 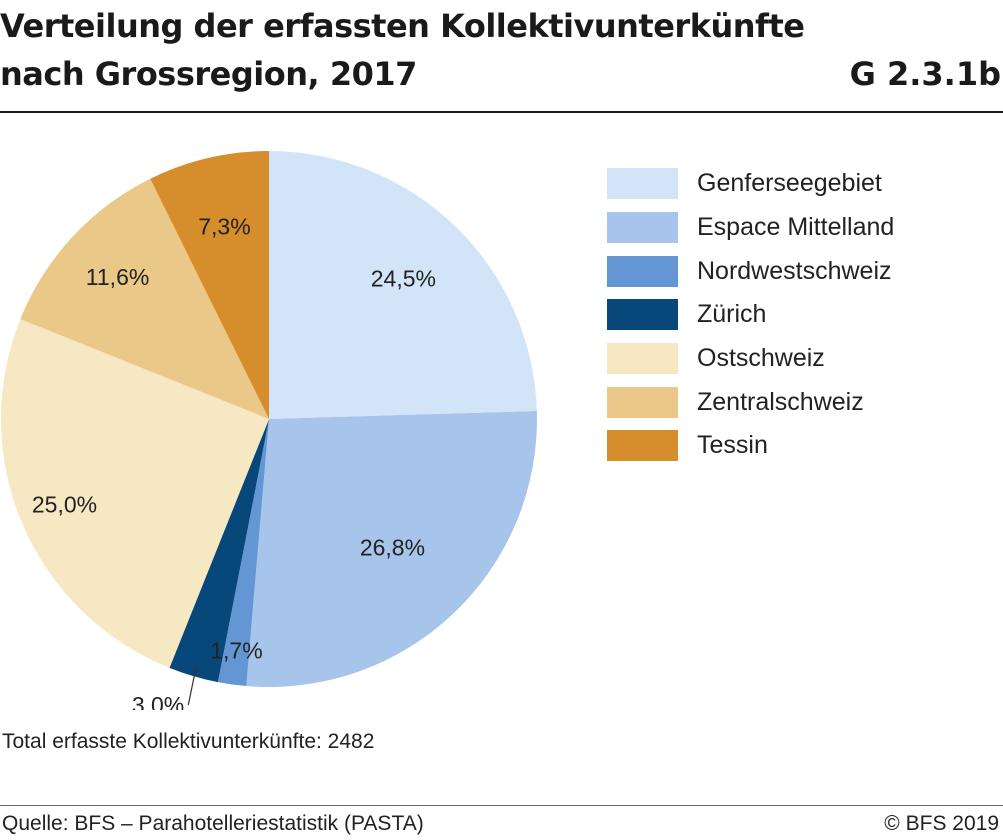 What do you see at coordinates (501, 112) in the screenshot?
I see `header-rule` at bounding box center [501, 112].